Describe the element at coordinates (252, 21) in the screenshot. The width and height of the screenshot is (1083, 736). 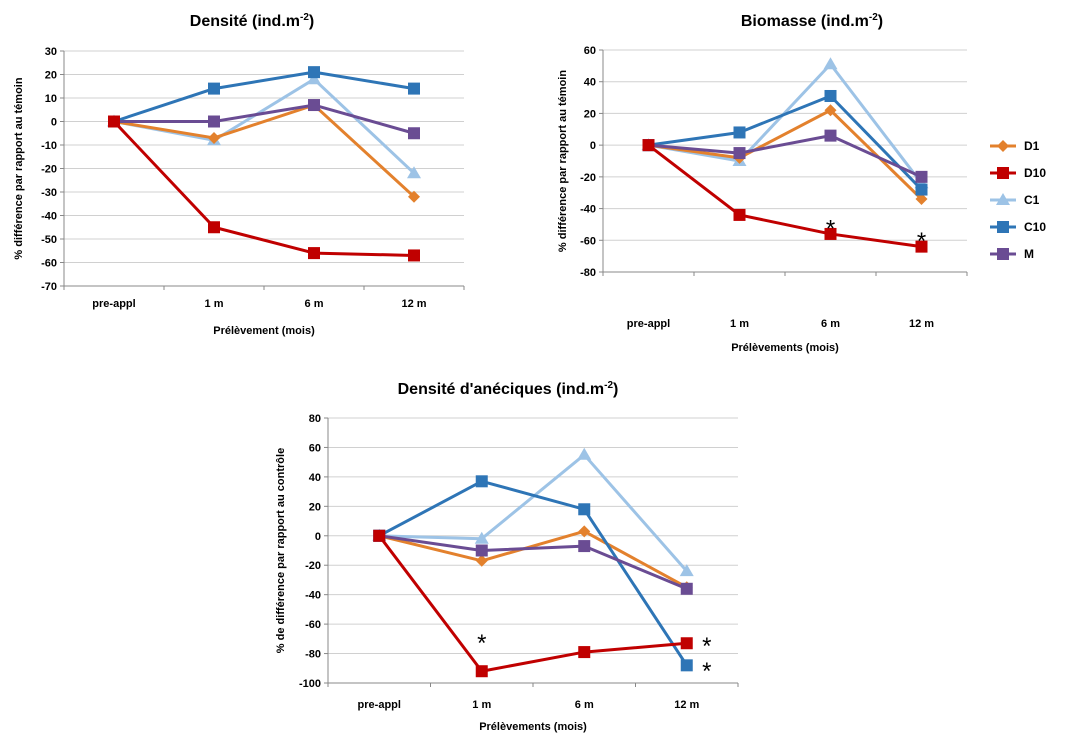
I see `chart-title: Densité (ind.m-2)` at that location.